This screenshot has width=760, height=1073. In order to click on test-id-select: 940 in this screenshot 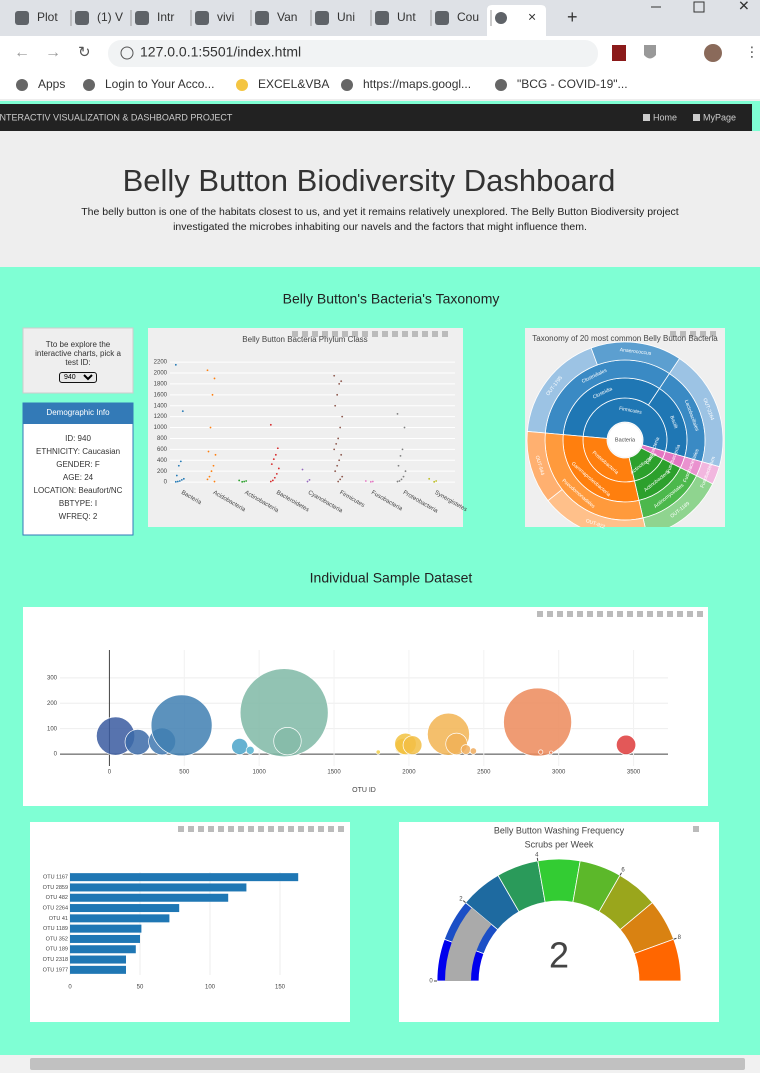, I will do `click(78, 377)`.